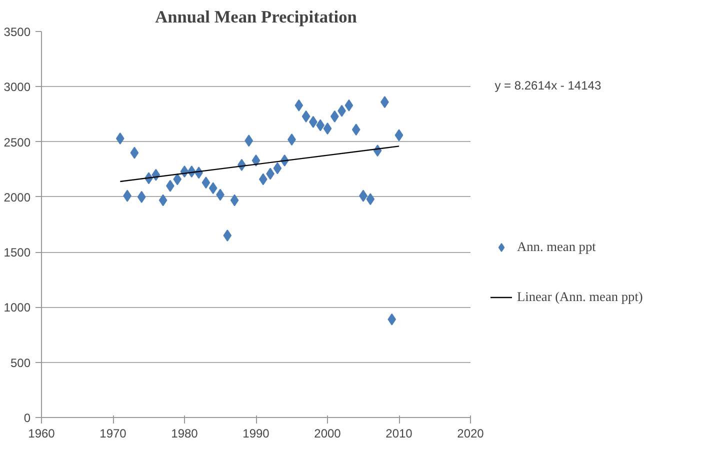 The image size is (708, 455). What do you see at coordinates (17, 32) in the screenshot?
I see `y-tick-label: 3500` at bounding box center [17, 32].